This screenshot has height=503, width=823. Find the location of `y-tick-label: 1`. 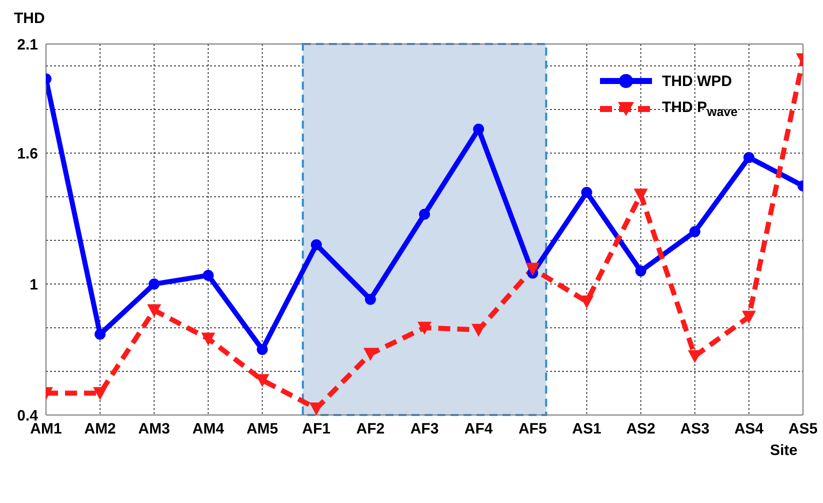

y-tick-label: 1 is located at coordinates (34, 285).